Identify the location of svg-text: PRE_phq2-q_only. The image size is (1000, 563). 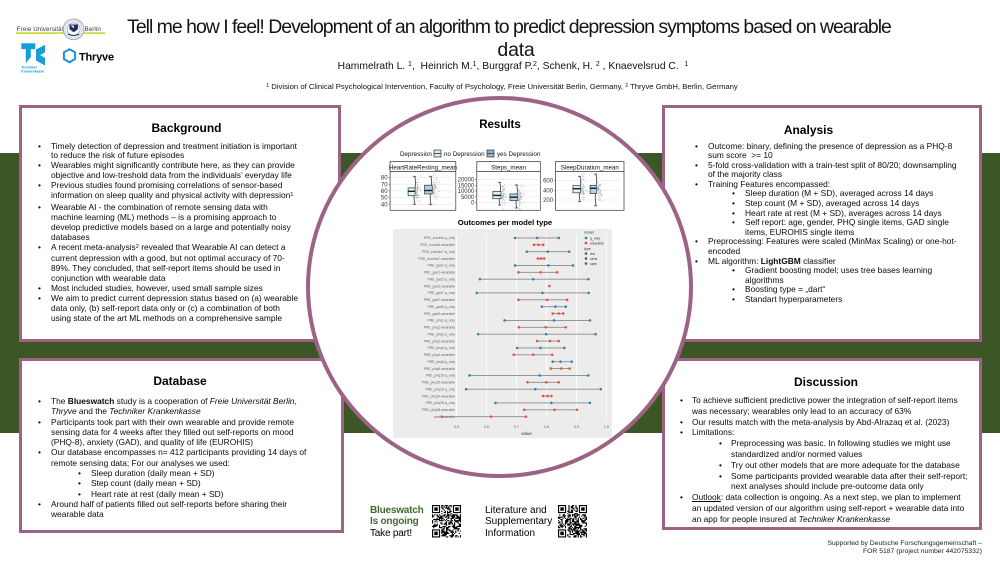
(441, 334).